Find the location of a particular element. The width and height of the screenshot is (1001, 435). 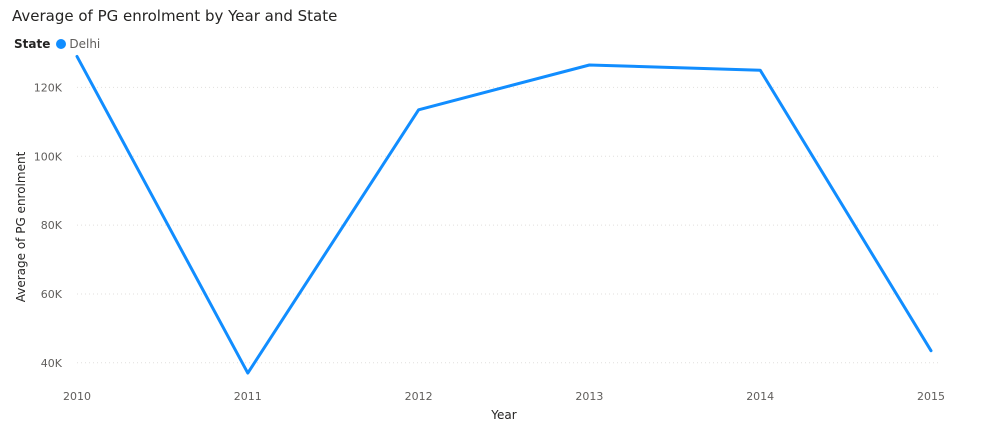

x-tick-label: 2012 is located at coordinates (419, 396).